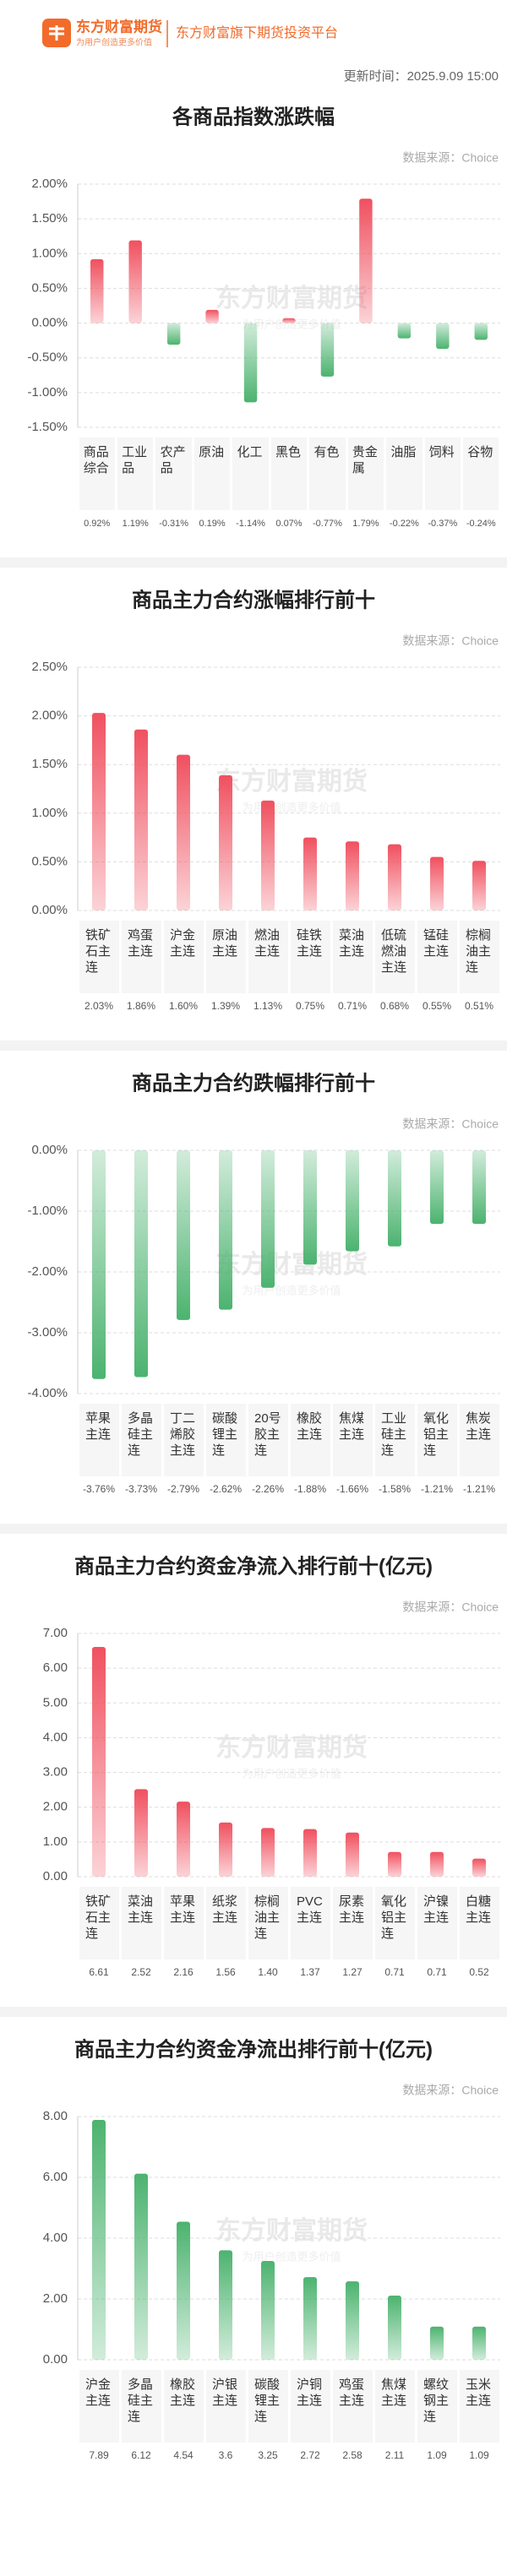  Describe the element at coordinates (267, 1434) in the screenshot. I see `category-label: 20号胶主连` at that location.